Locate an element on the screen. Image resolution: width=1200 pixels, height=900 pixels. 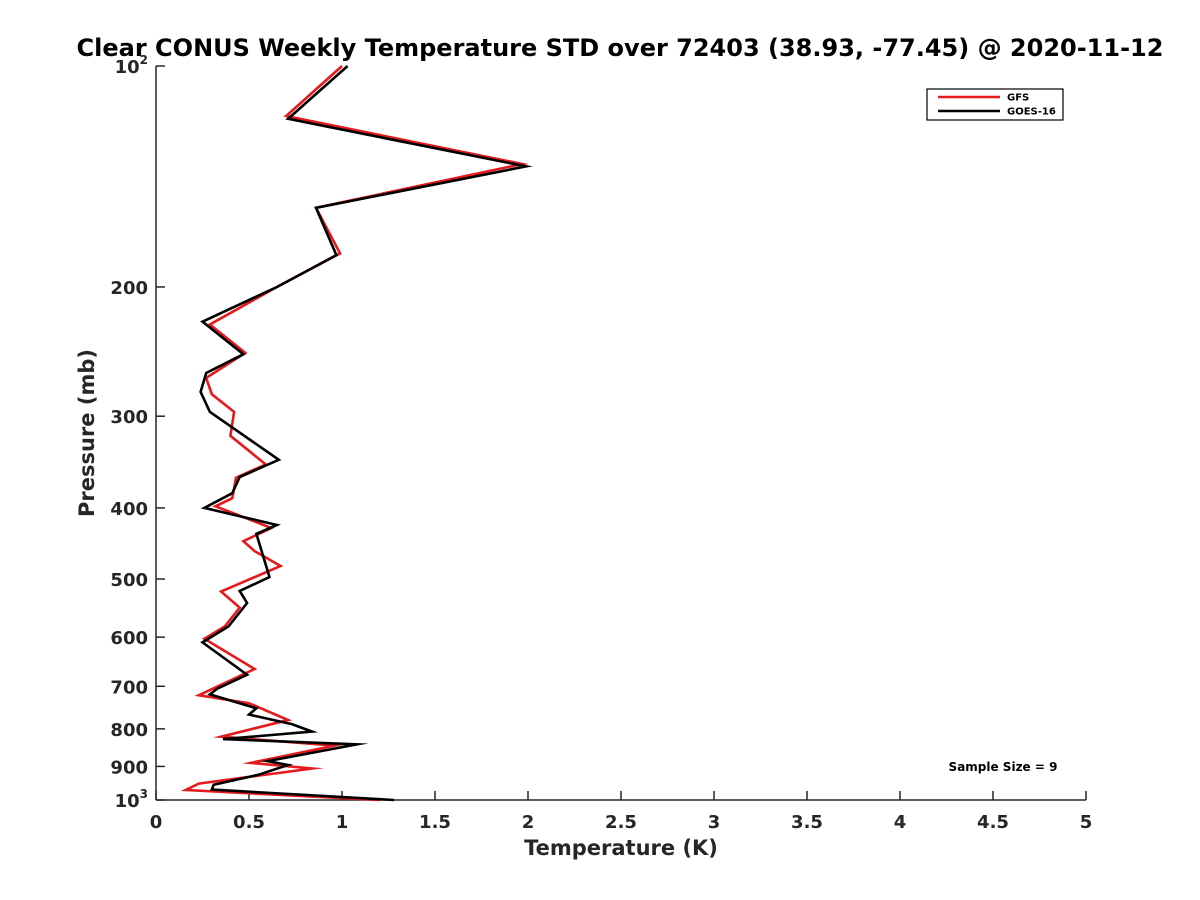
y-tick-label: 10³ is located at coordinates (131, 799).